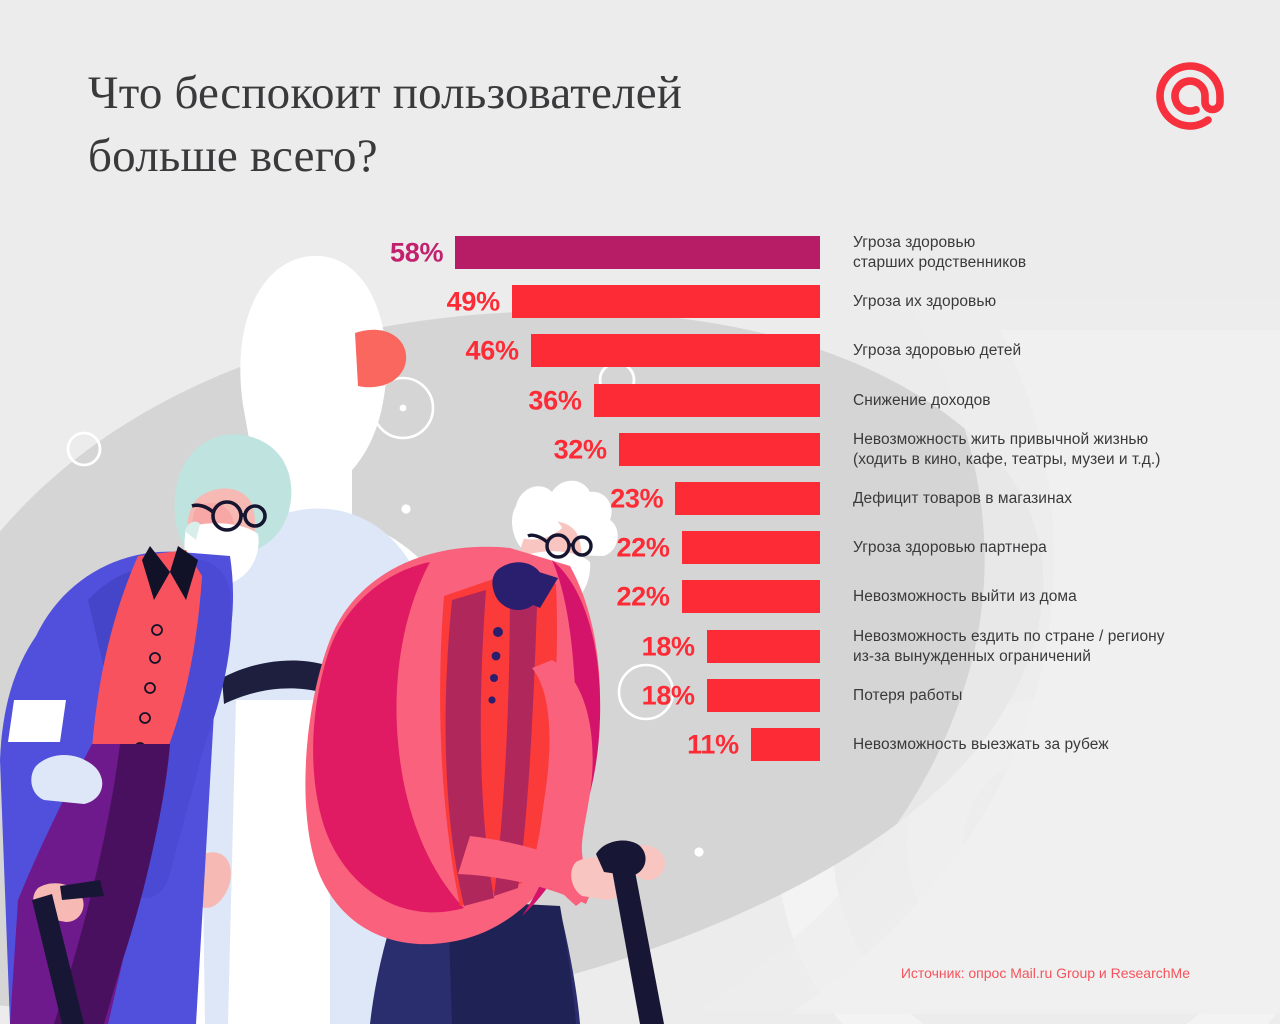 This screenshot has height=1024, width=1280. What do you see at coordinates (925, 301) in the screenshot?
I see `bar-category-label: Угроза их здоровью` at bounding box center [925, 301].